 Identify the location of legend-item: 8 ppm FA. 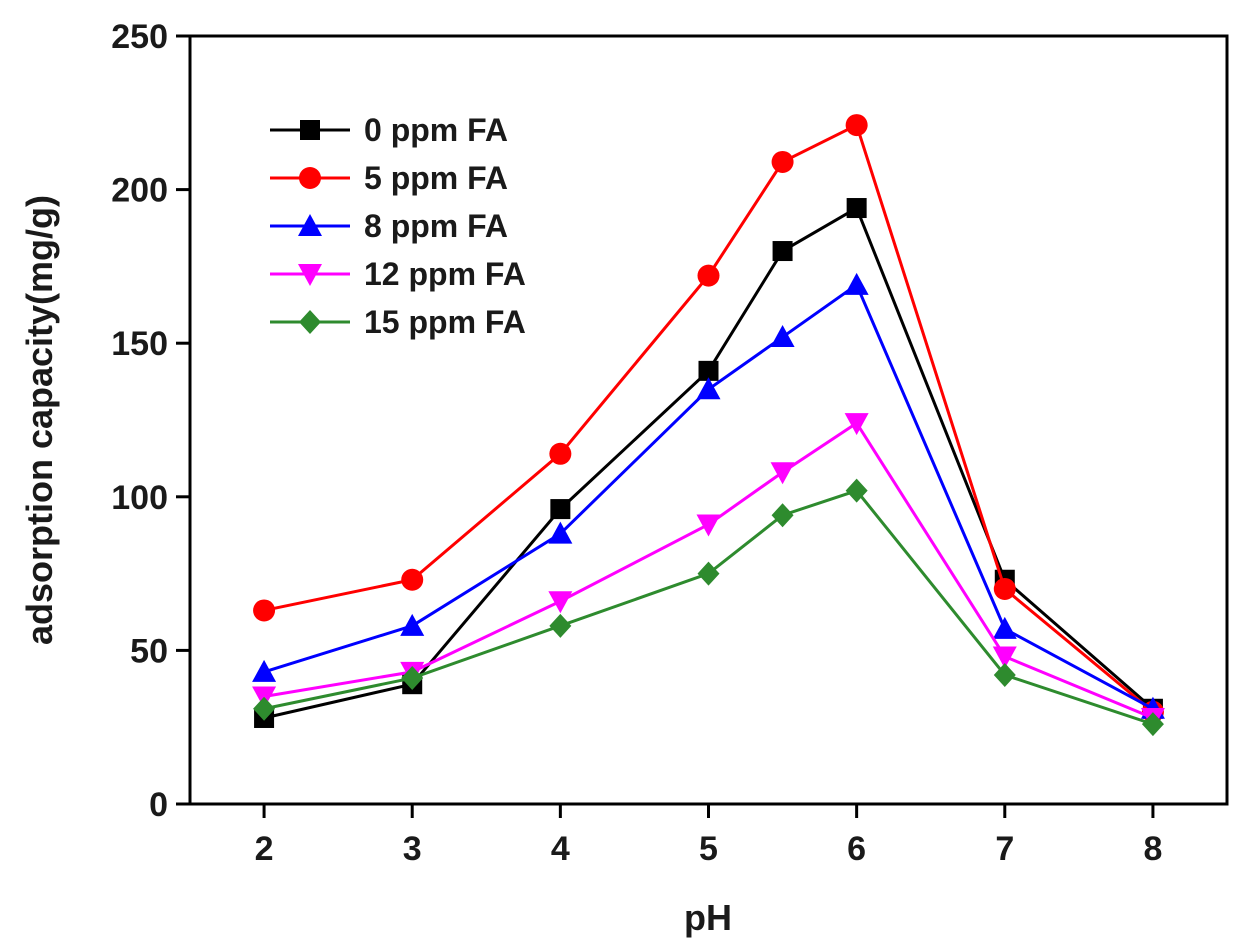
(389, 226).